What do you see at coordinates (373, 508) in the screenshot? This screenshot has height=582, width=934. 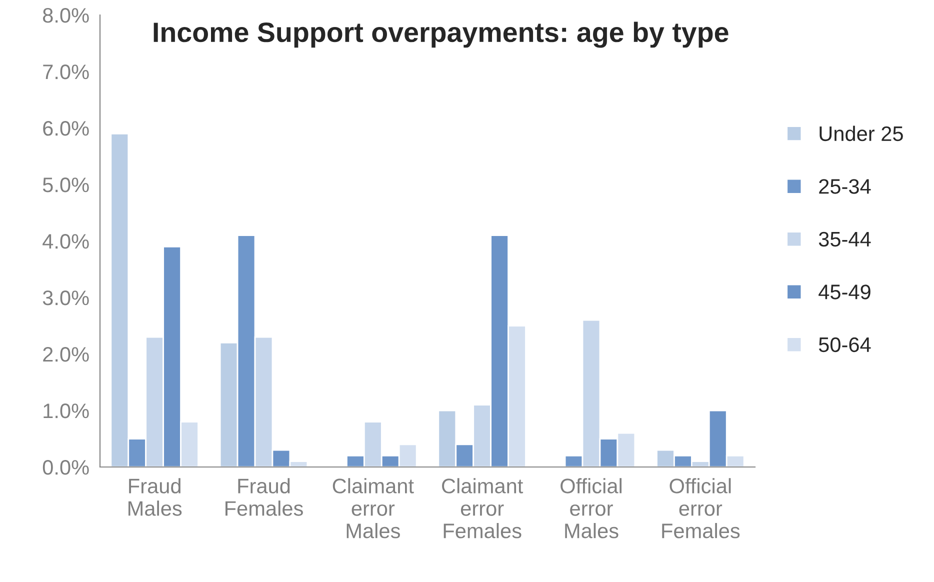 I see `x-tick-label: Claimant error Males` at bounding box center [373, 508].